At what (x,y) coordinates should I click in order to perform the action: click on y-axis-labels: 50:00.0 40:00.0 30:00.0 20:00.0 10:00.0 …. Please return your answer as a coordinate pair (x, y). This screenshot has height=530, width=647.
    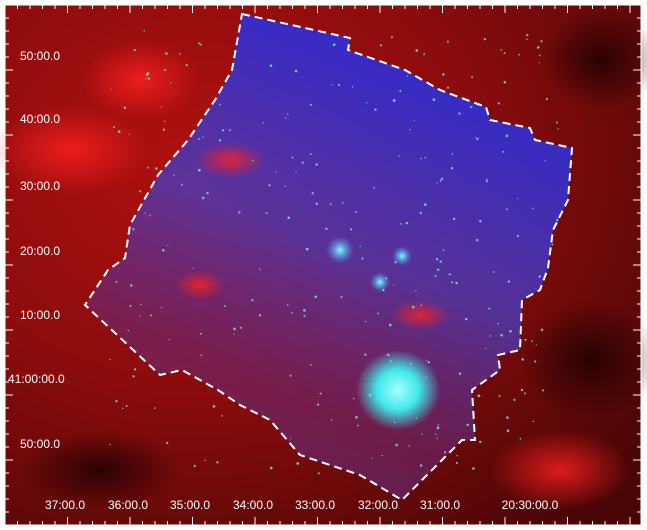
    Looking at the image, I should click on (36, 250).